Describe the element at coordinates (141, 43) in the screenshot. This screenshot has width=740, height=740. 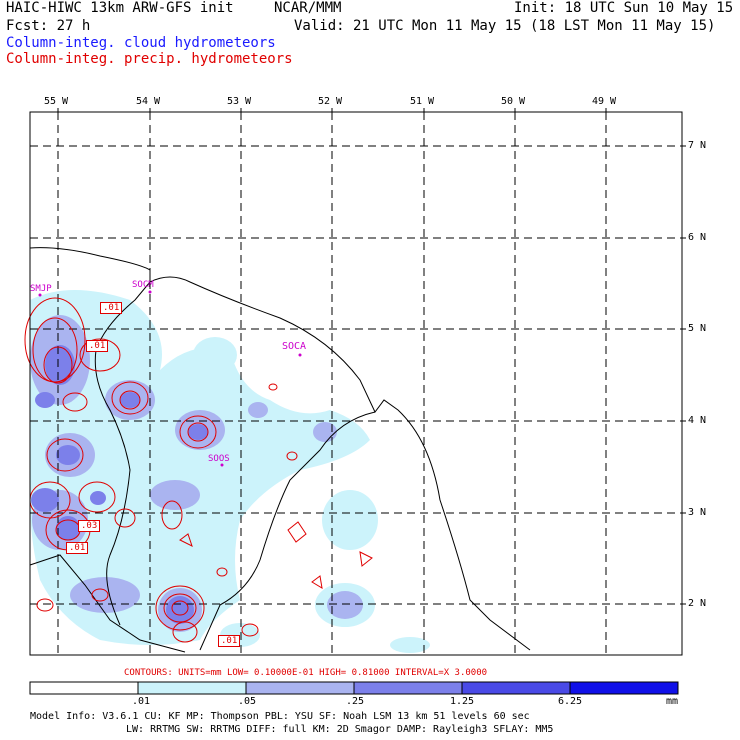
I see `legend-cloud: Column-integ. cloud hydrometeors` at that location.